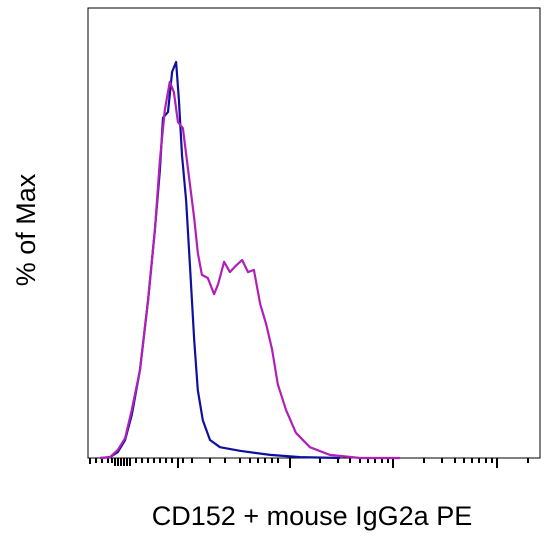 This screenshot has width=553, height=537. I want to click on x-axis-label: CD152 + mouse IgG2a PE, so click(312, 516).